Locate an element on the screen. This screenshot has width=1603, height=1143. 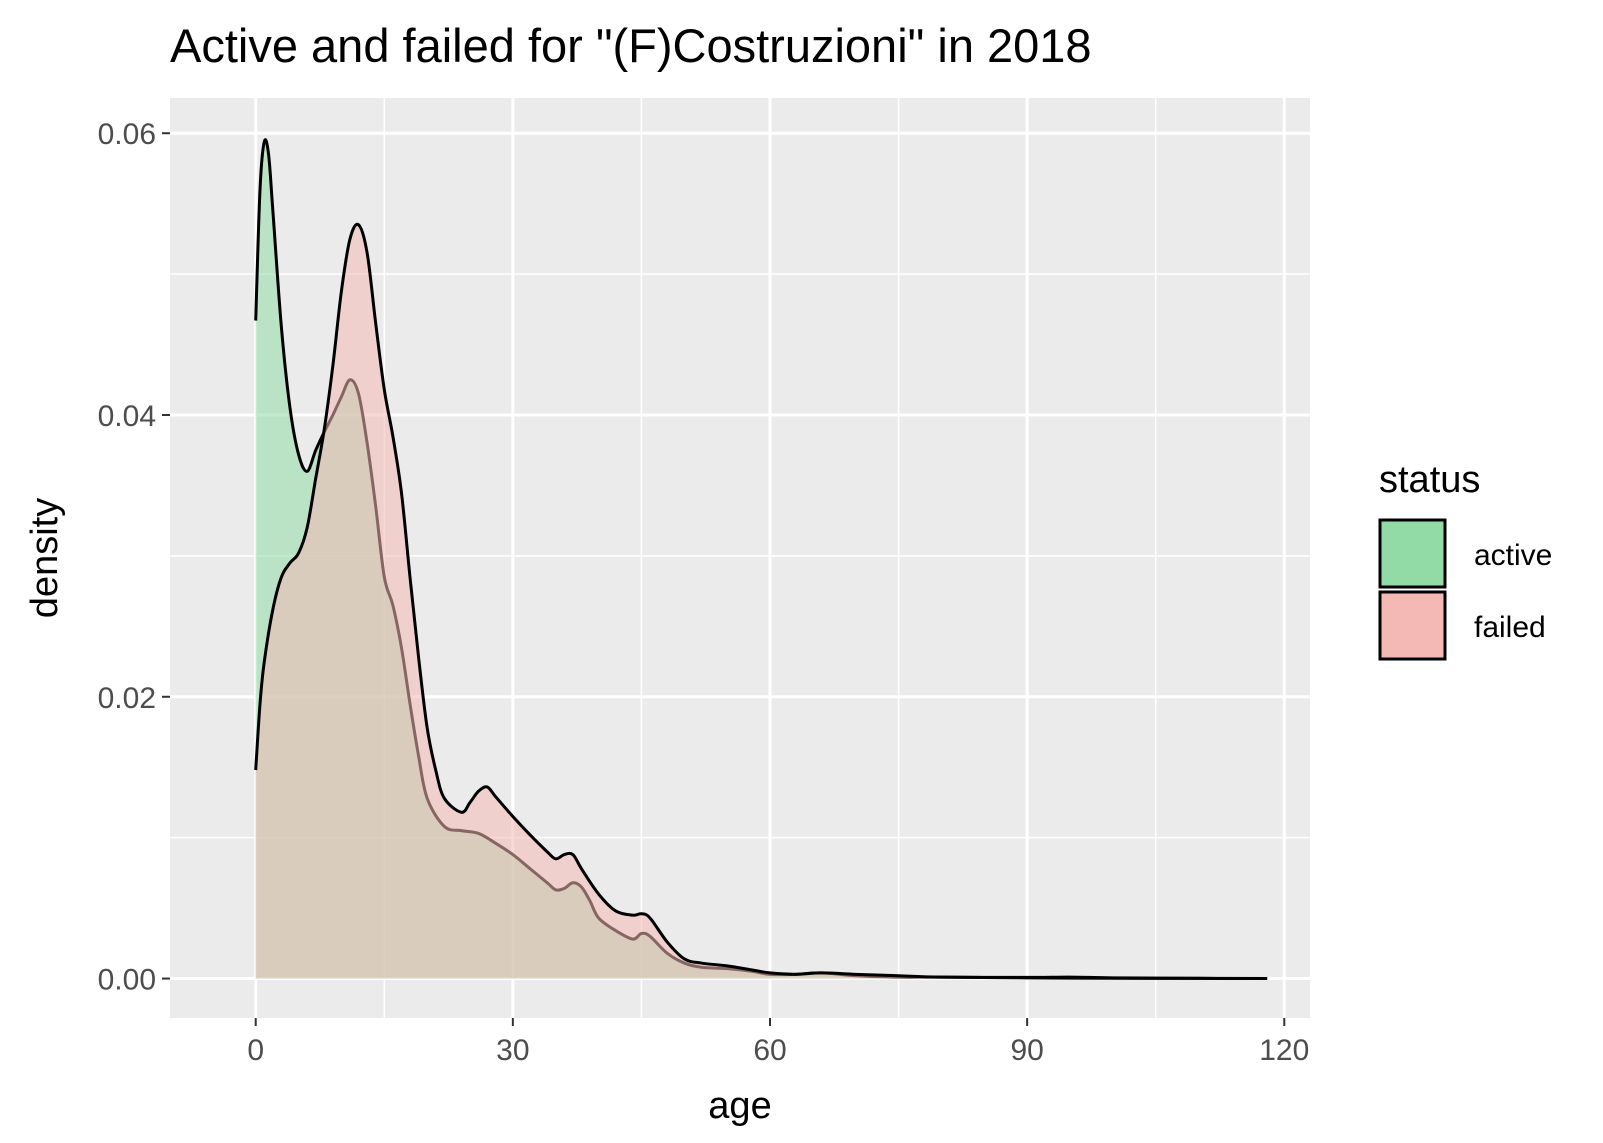
legend-title: status is located at coordinates (1429, 480).